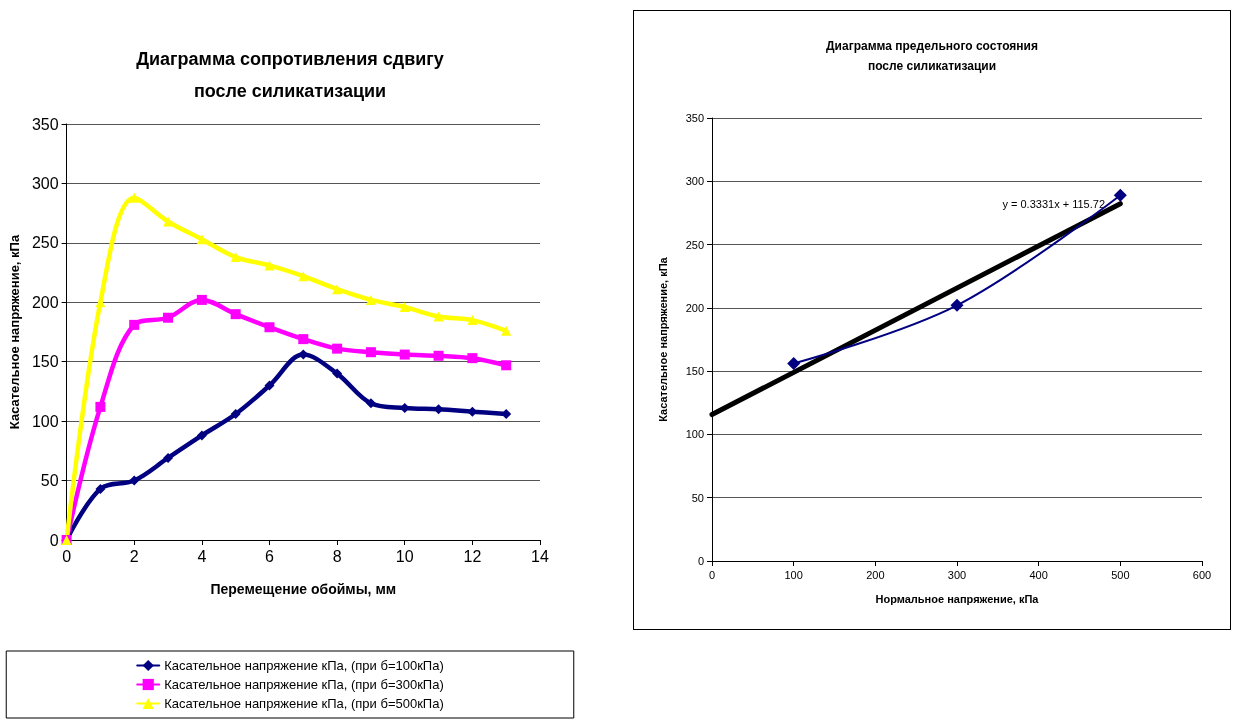 The image size is (1243, 720). I want to click on x-axis-title: Нормальное напряжение, кПа, so click(957, 598).